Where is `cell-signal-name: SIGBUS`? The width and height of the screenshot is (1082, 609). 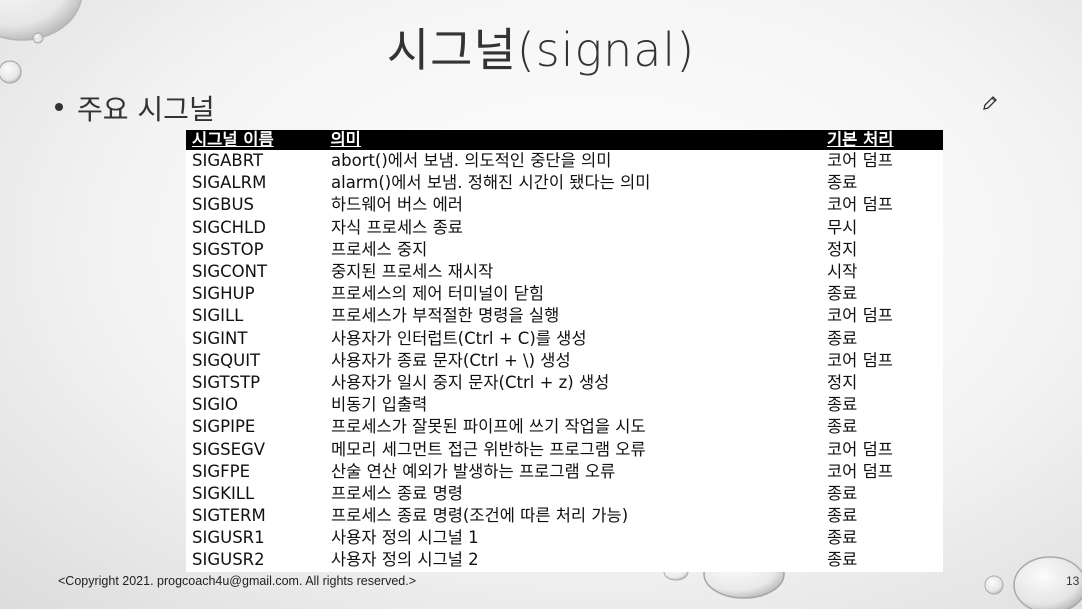
cell-signal-name: SIGBUS is located at coordinates (223, 205).